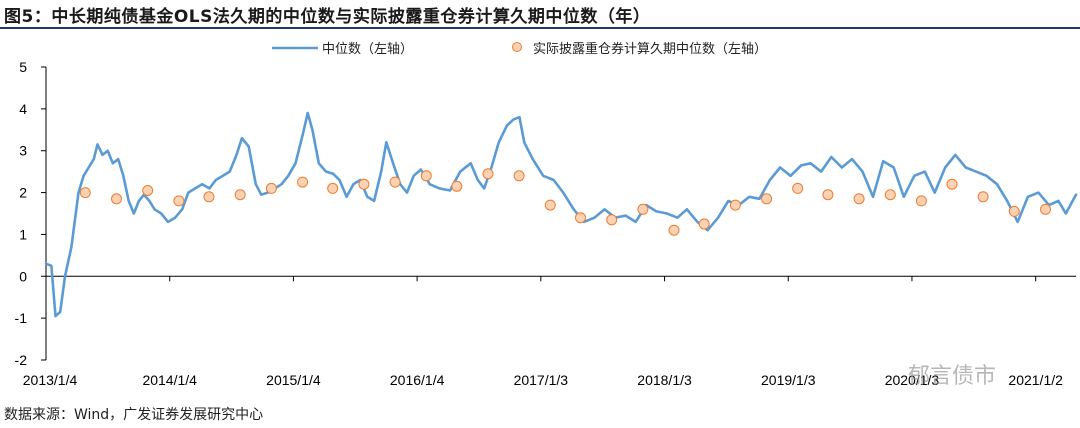 This screenshot has width=1080, height=428. What do you see at coordinates (327, 17) in the screenshot?
I see `chart-title: 图5：中长期纯债基金OLS法久期的中位数与实际披露重仓券计算久期中位数（年）` at bounding box center [327, 17].